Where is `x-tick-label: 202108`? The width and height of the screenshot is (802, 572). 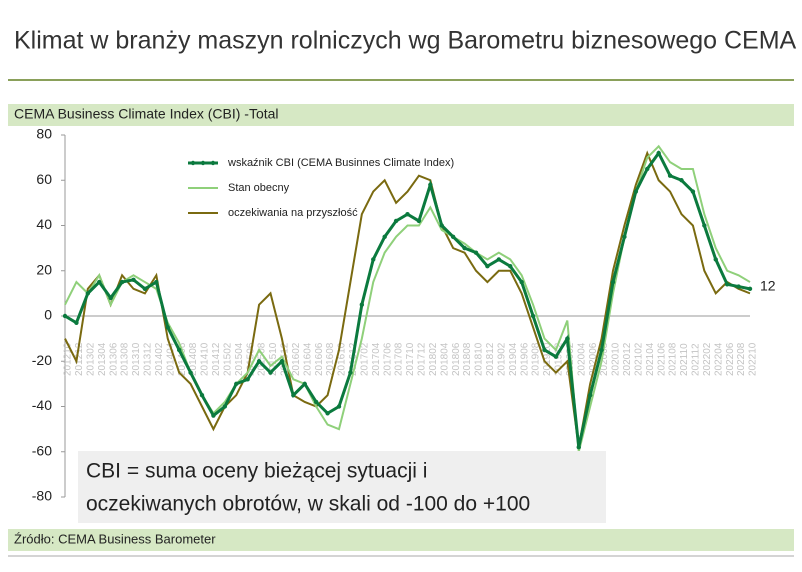 x-tick-label: 202108 is located at coordinates (673, 359).